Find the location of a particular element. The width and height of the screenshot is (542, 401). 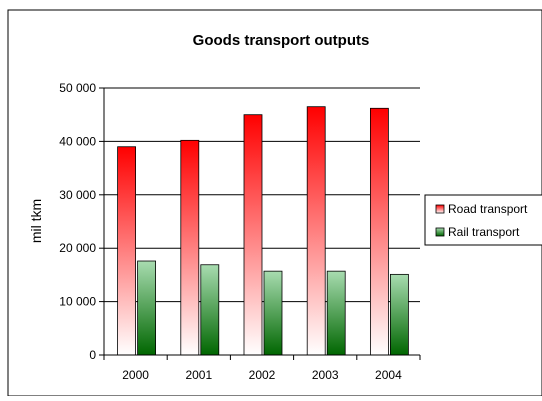

bar-rail-2001 is located at coordinates (210, 310).